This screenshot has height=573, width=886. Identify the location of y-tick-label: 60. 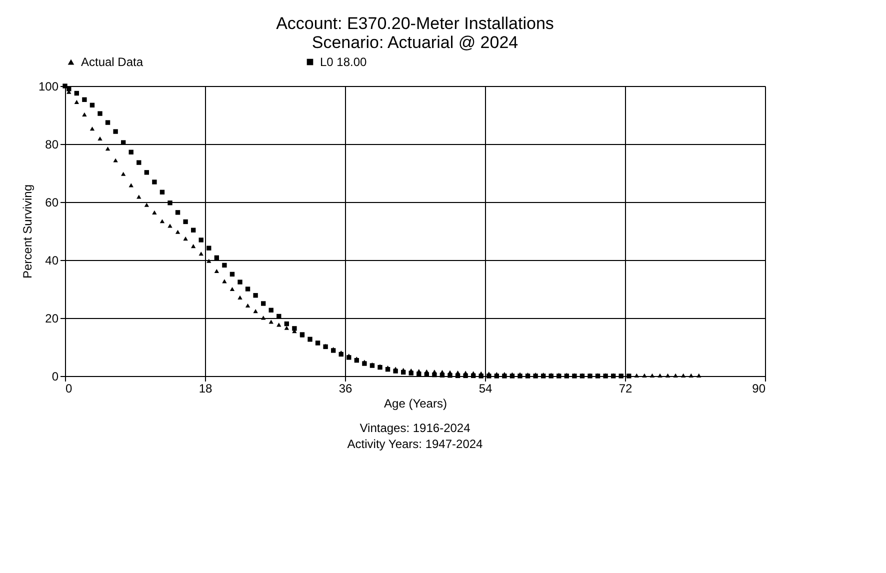
(52, 203).